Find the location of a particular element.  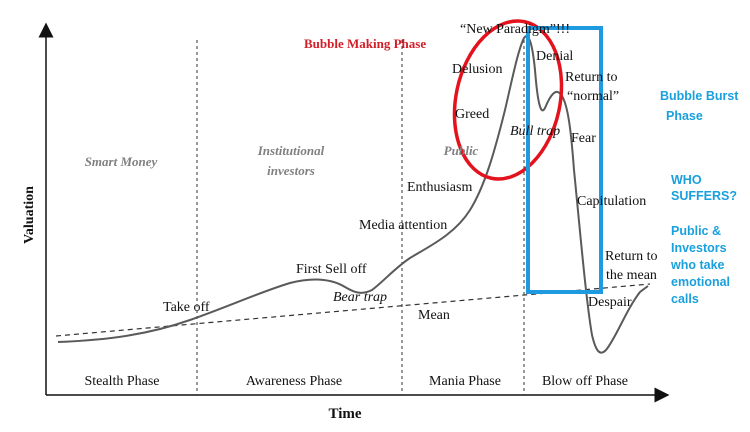

participant-institutional-1: Institutional is located at coordinates (291, 150).